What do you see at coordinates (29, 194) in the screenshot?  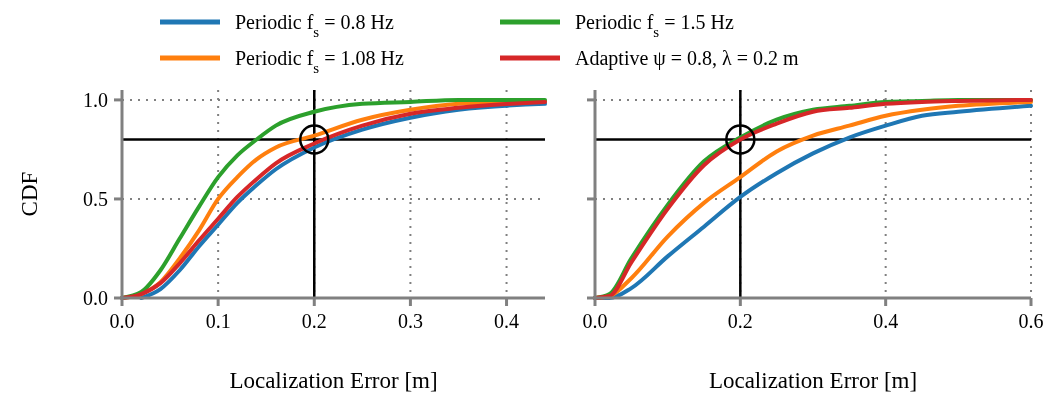 I see `y-axis-title: CDF` at bounding box center [29, 194].